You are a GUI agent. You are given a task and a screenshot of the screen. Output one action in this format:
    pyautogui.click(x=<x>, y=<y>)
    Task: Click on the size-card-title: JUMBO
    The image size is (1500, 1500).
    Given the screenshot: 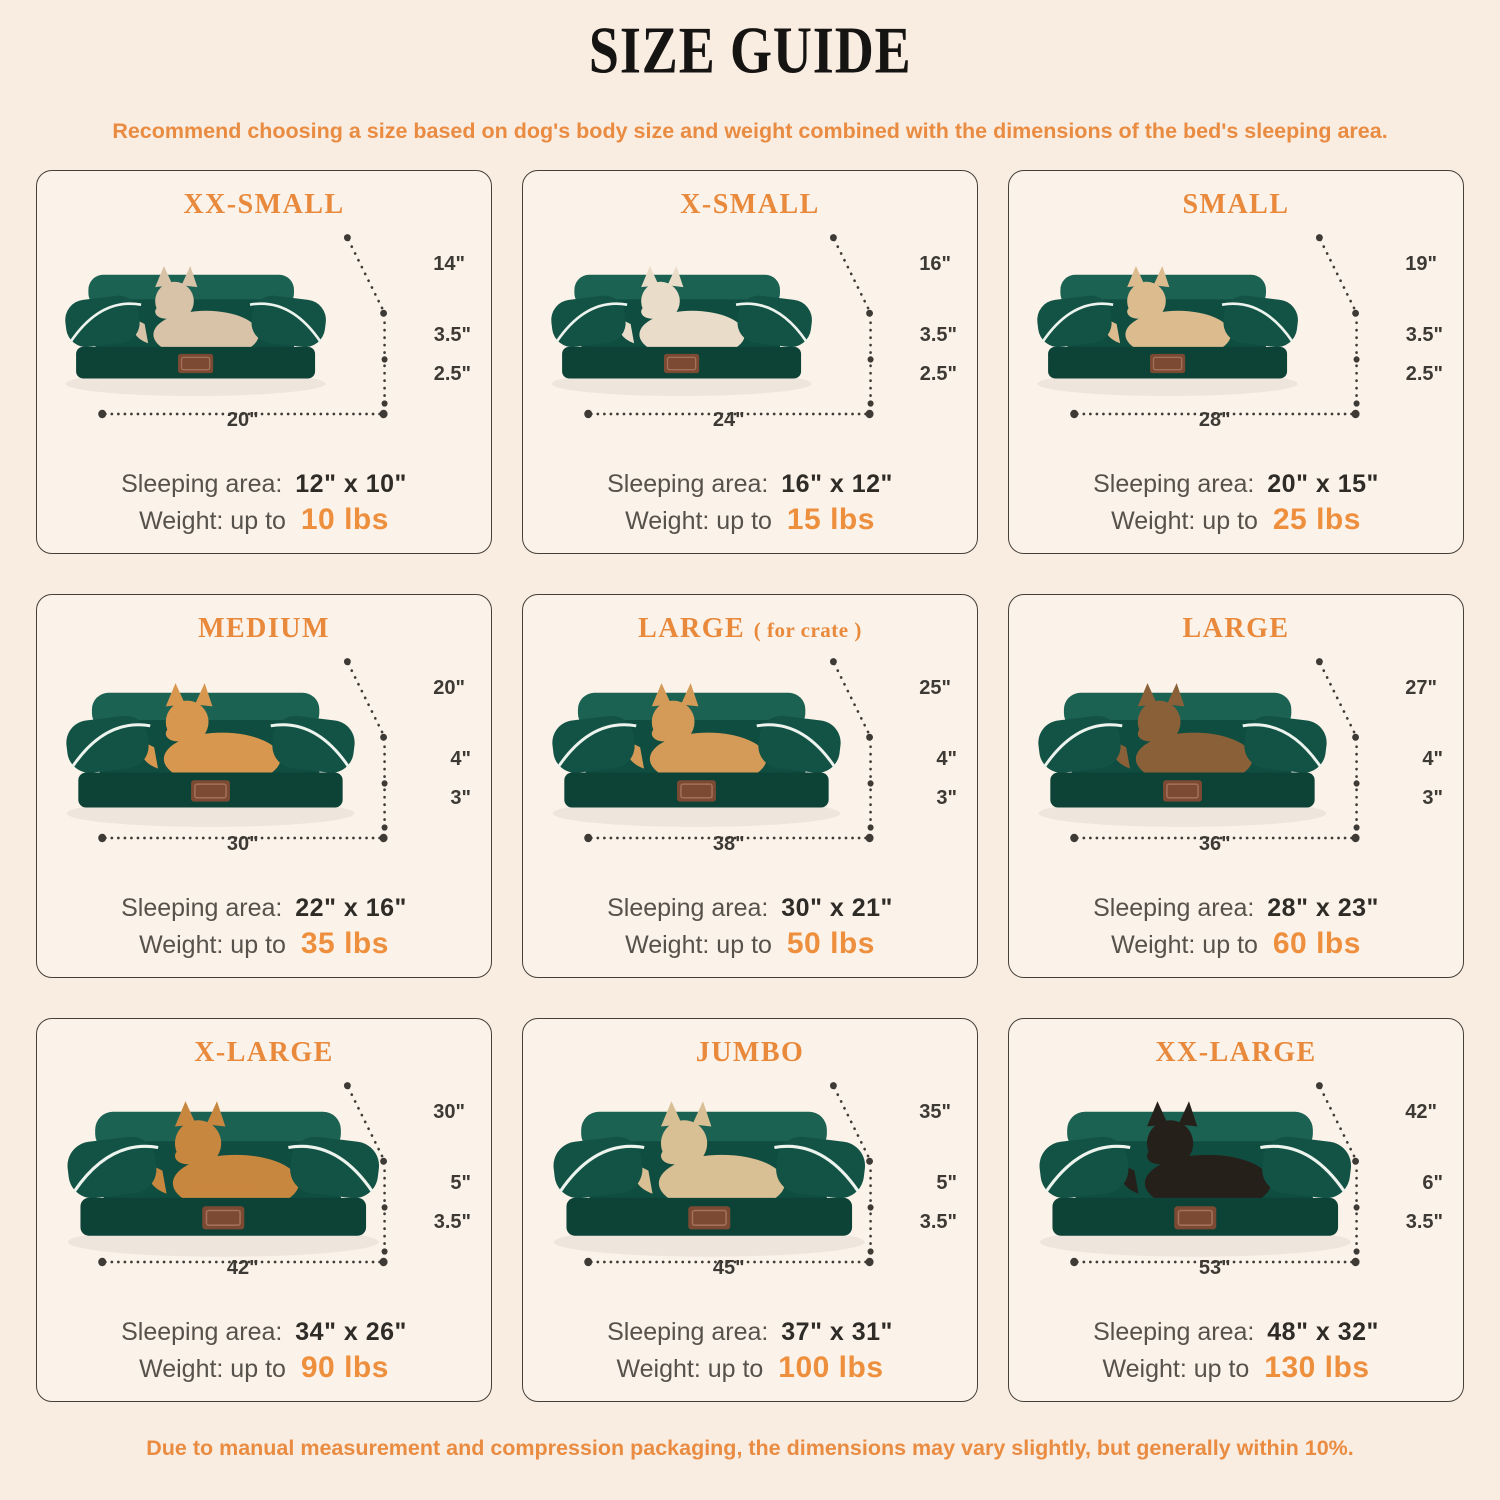 What is the action you would take?
    pyautogui.click(x=750, y=1053)
    